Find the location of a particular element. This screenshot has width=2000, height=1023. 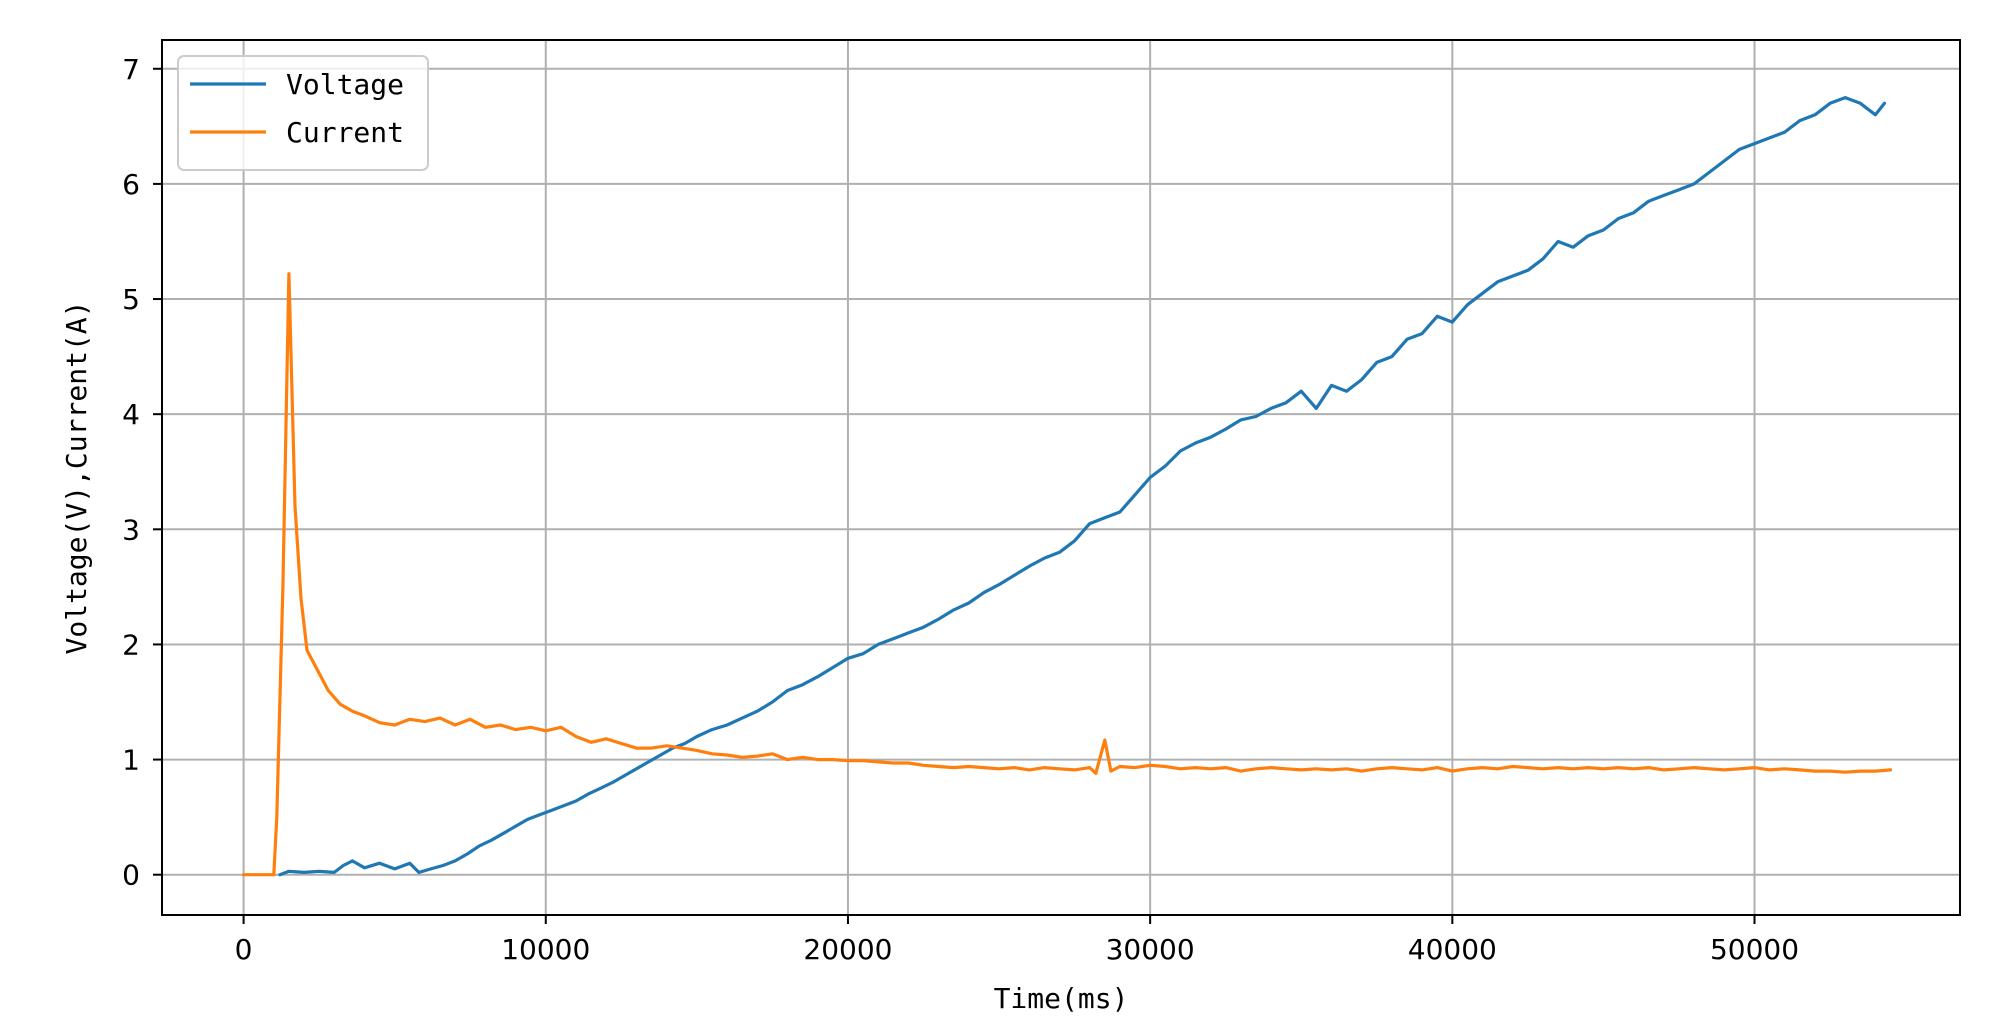

y-tick-label: 4 is located at coordinates (131, 414).